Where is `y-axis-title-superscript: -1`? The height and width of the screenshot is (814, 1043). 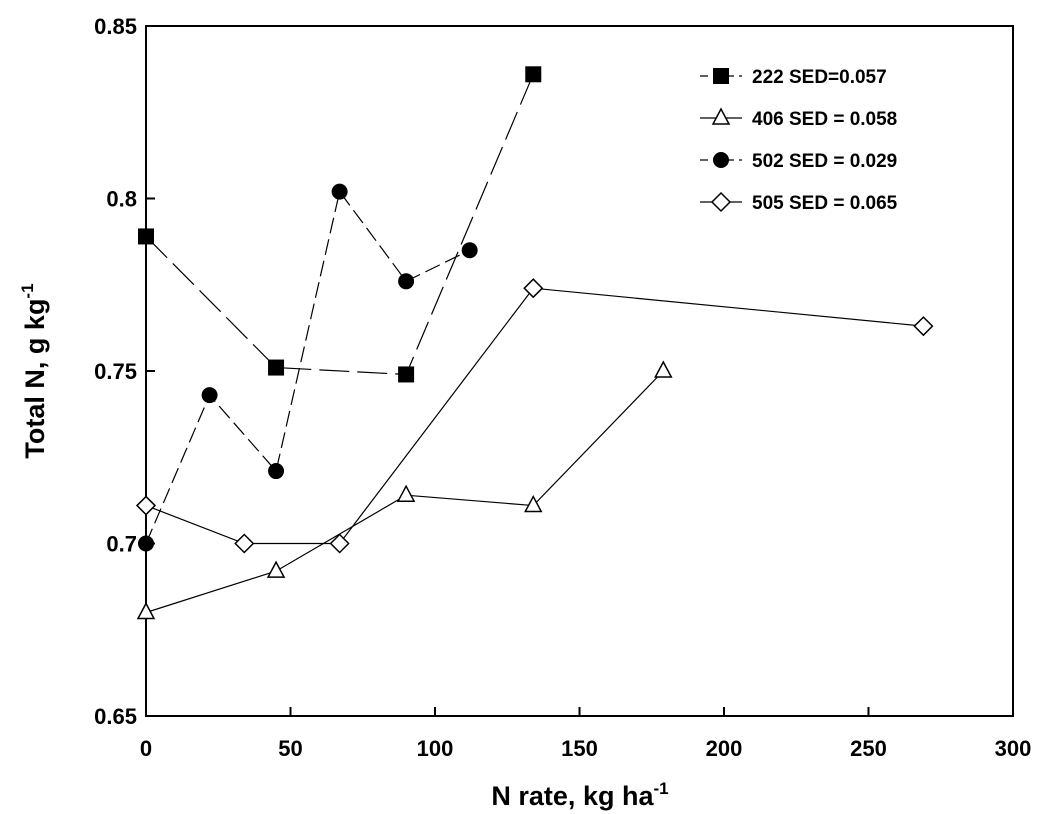
y-axis-title-superscript: -1 is located at coordinates (27, 290).